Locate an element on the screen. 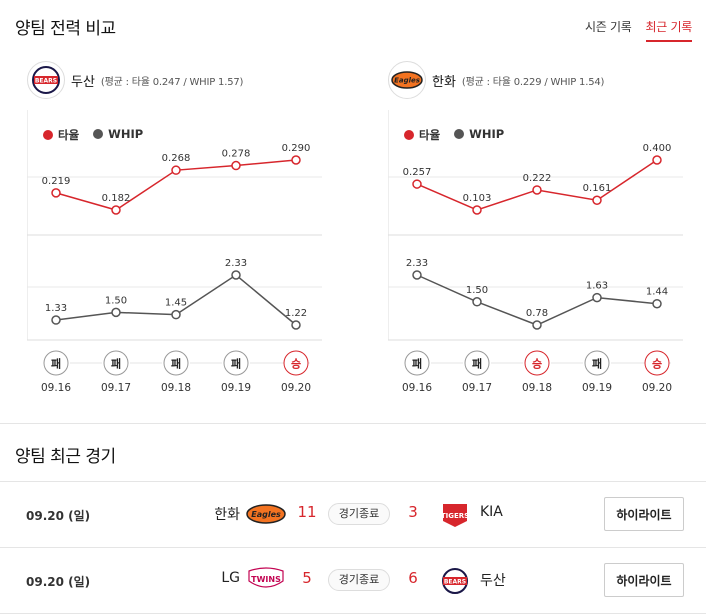 The width and height of the screenshot is (706, 616). svg-text: TIGERS is located at coordinates (455, 516).